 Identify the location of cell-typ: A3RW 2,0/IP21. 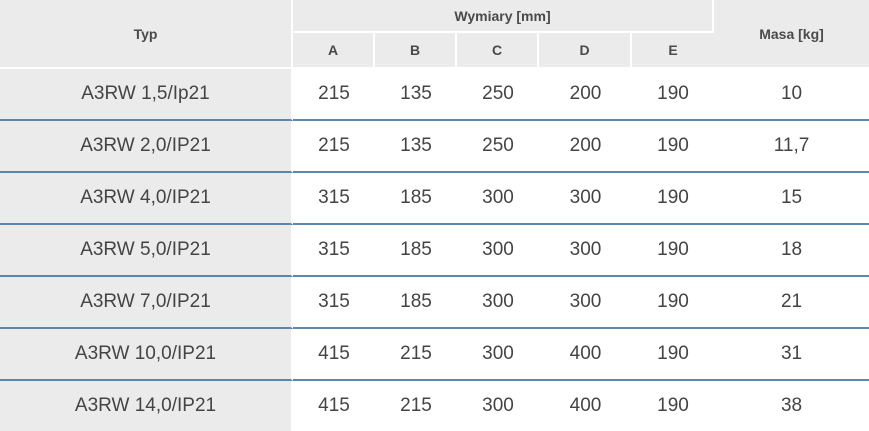
(146, 147).